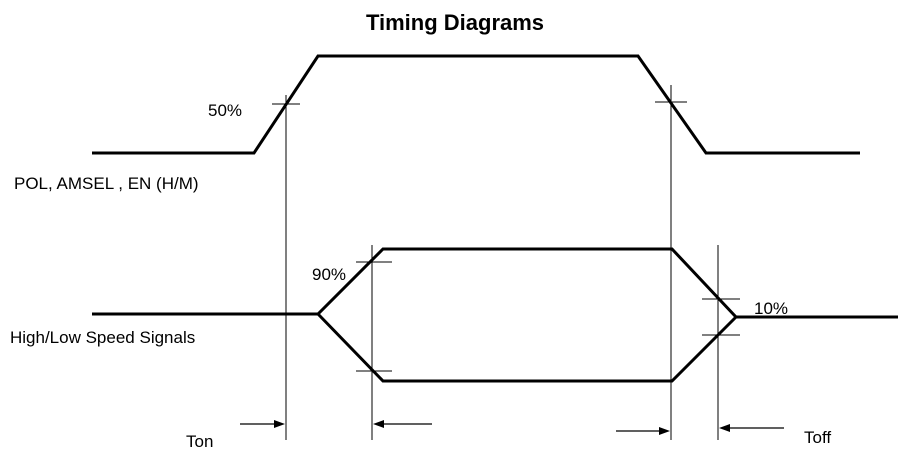 This screenshot has height=455, width=899. What do you see at coordinates (199, 441) in the screenshot?
I see `label-ton: Ton` at bounding box center [199, 441].